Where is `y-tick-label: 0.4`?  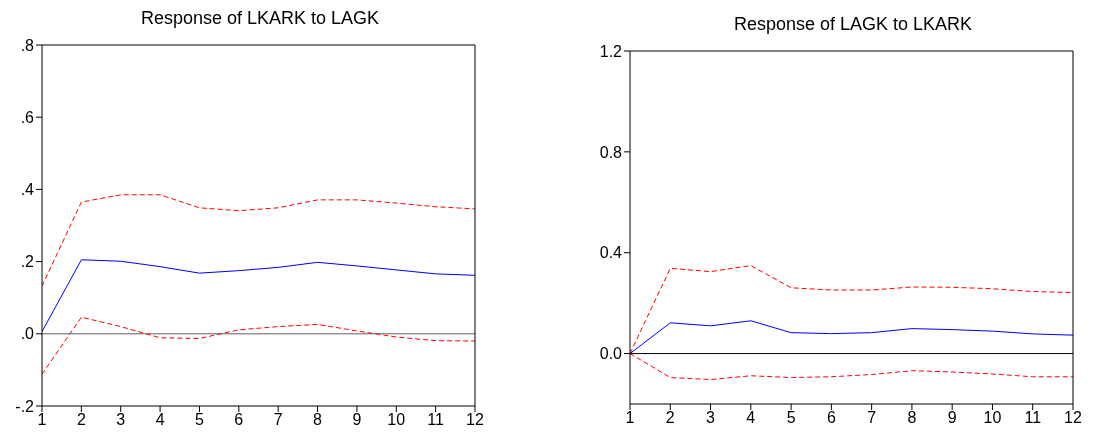
y-tick-label: 0.4 is located at coordinates (611, 253).